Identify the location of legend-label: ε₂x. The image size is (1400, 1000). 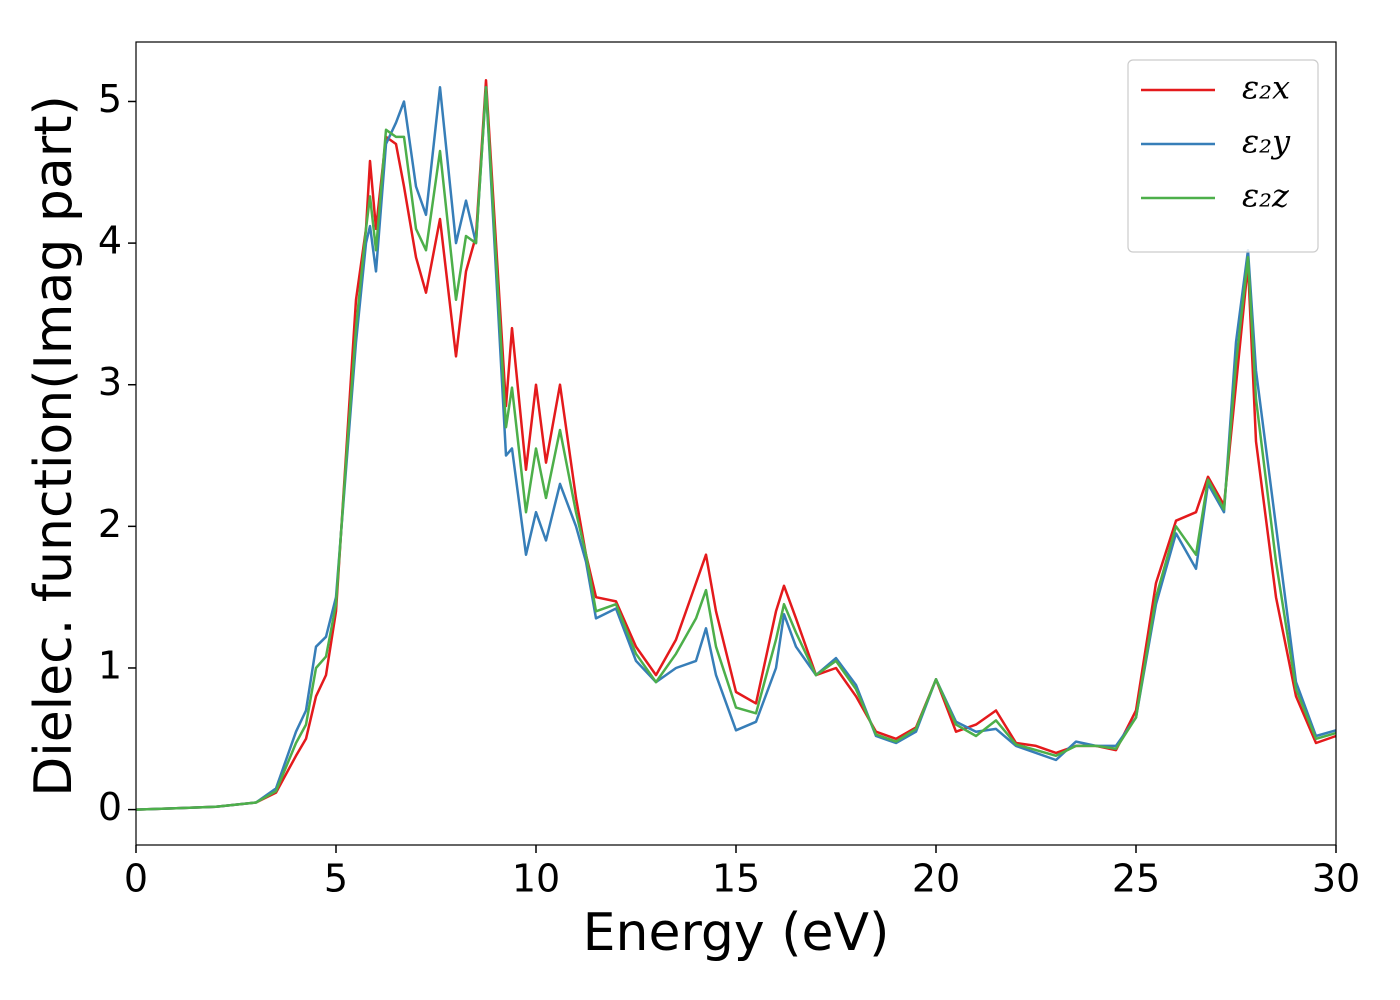
(1266, 88).